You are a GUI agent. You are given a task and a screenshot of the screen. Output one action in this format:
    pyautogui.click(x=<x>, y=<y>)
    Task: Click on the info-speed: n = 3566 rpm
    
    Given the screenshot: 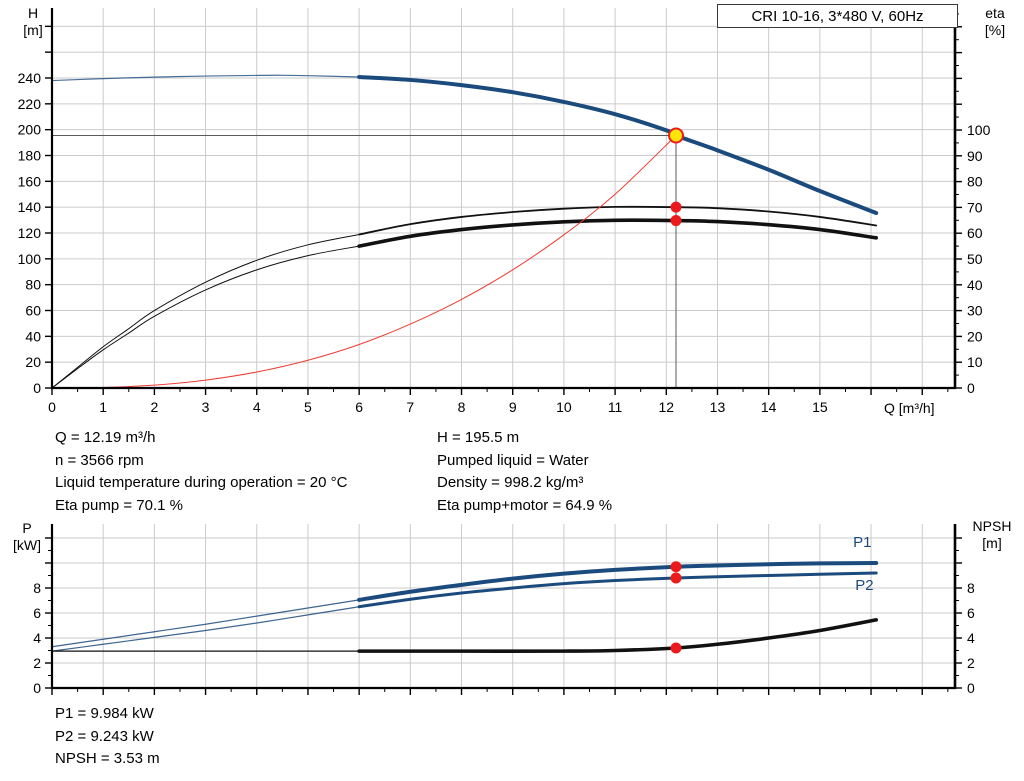 What is the action you would take?
    pyautogui.click(x=99, y=460)
    